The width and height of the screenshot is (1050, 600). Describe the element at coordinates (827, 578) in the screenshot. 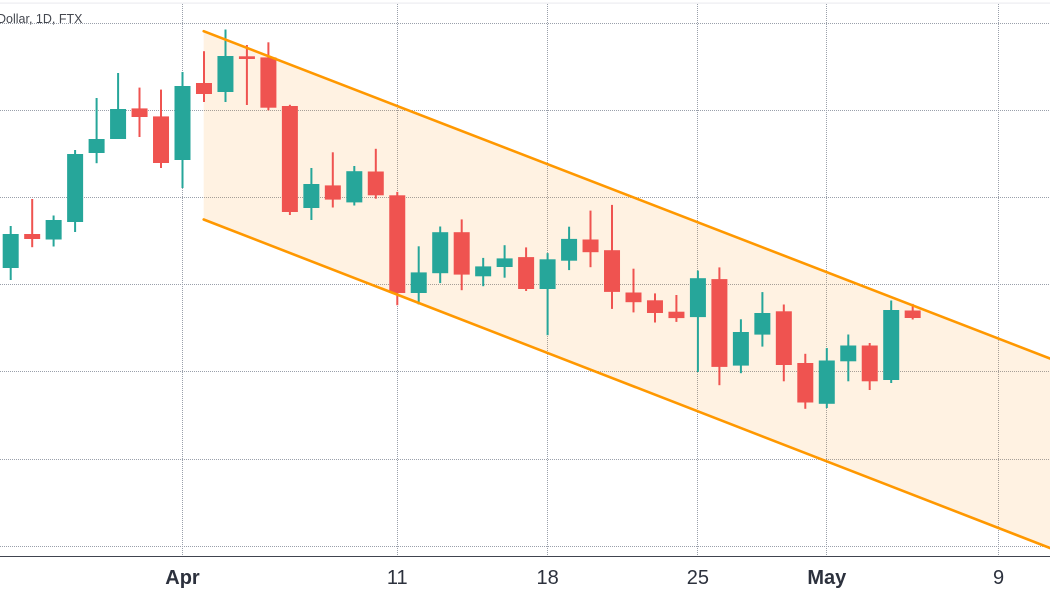

I see `svg-text: May` at that location.